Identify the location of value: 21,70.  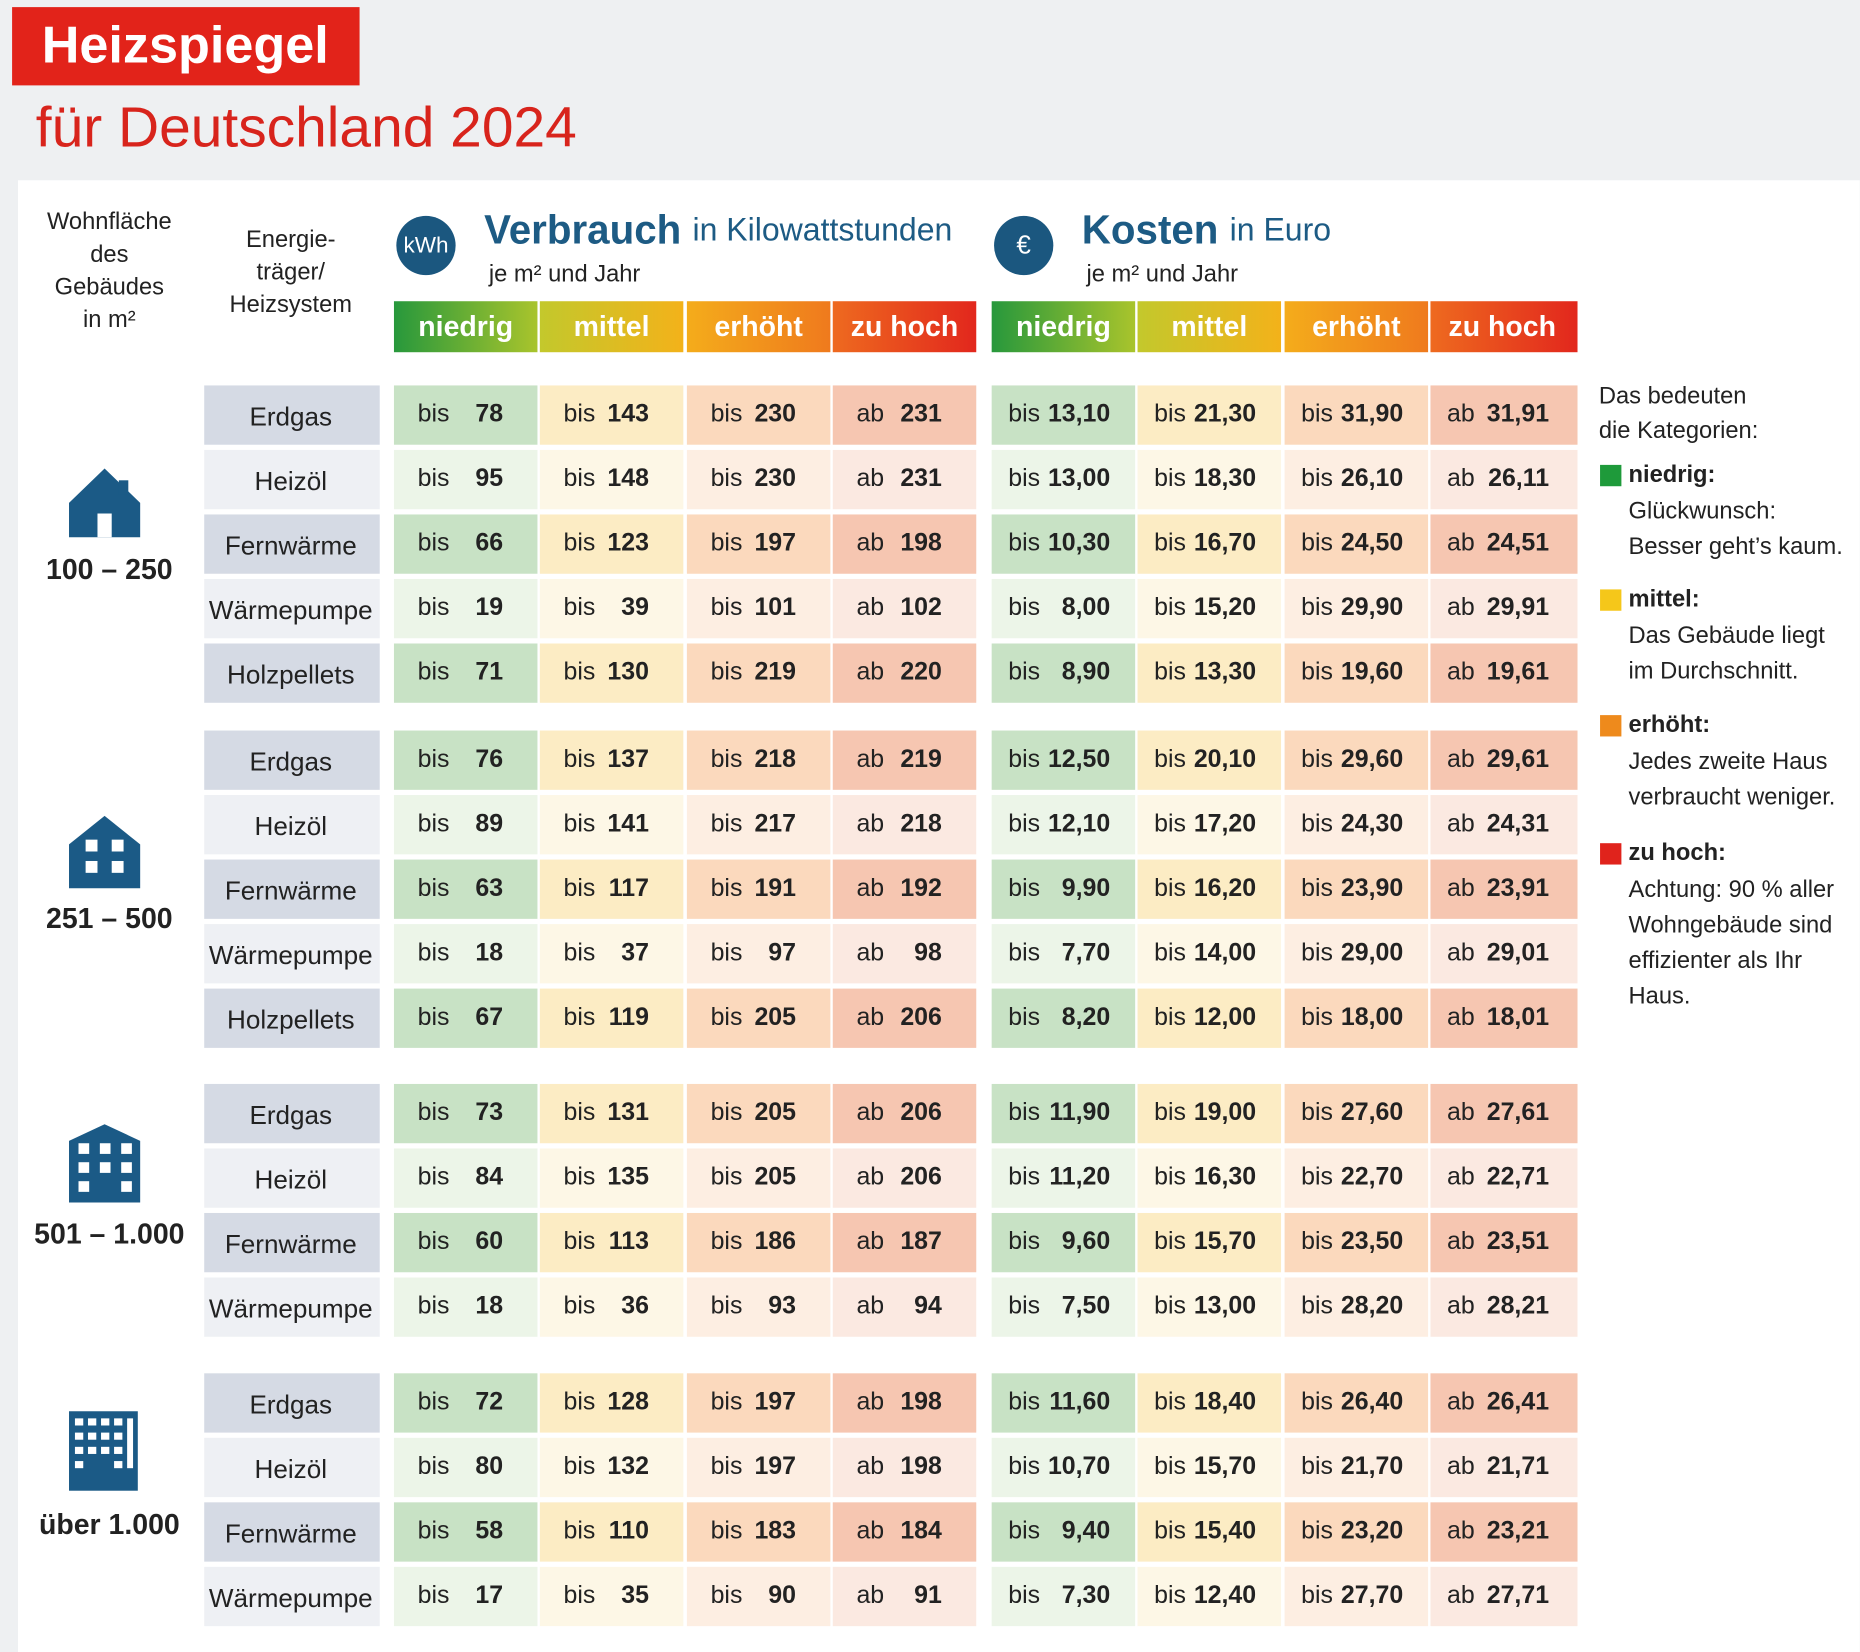
(1372, 1466).